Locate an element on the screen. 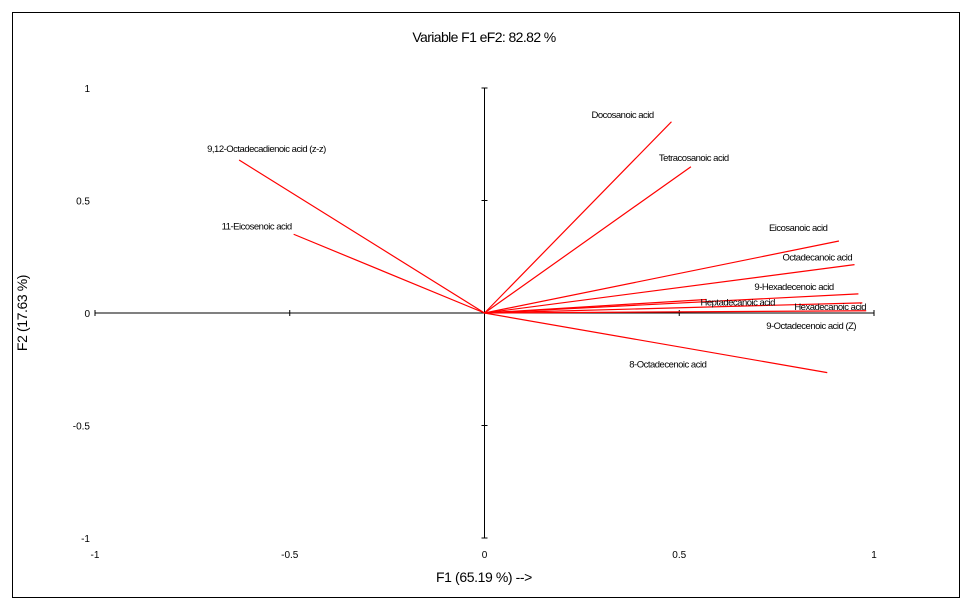 This screenshot has width=965, height=601. x-tick-label: -1 is located at coordinates (95, 555).